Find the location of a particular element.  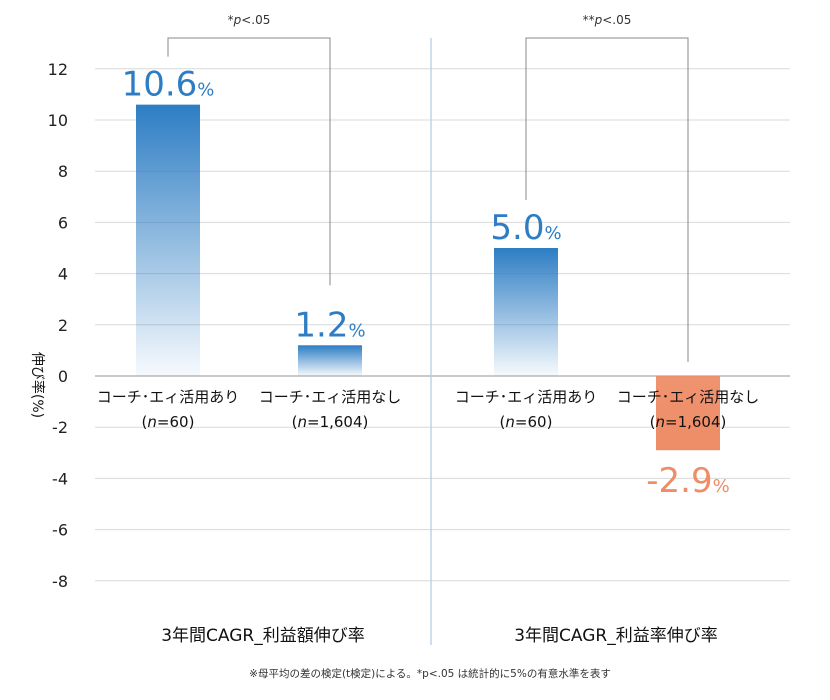

y-tick-label: 12 is located at coordinates (58, 69).